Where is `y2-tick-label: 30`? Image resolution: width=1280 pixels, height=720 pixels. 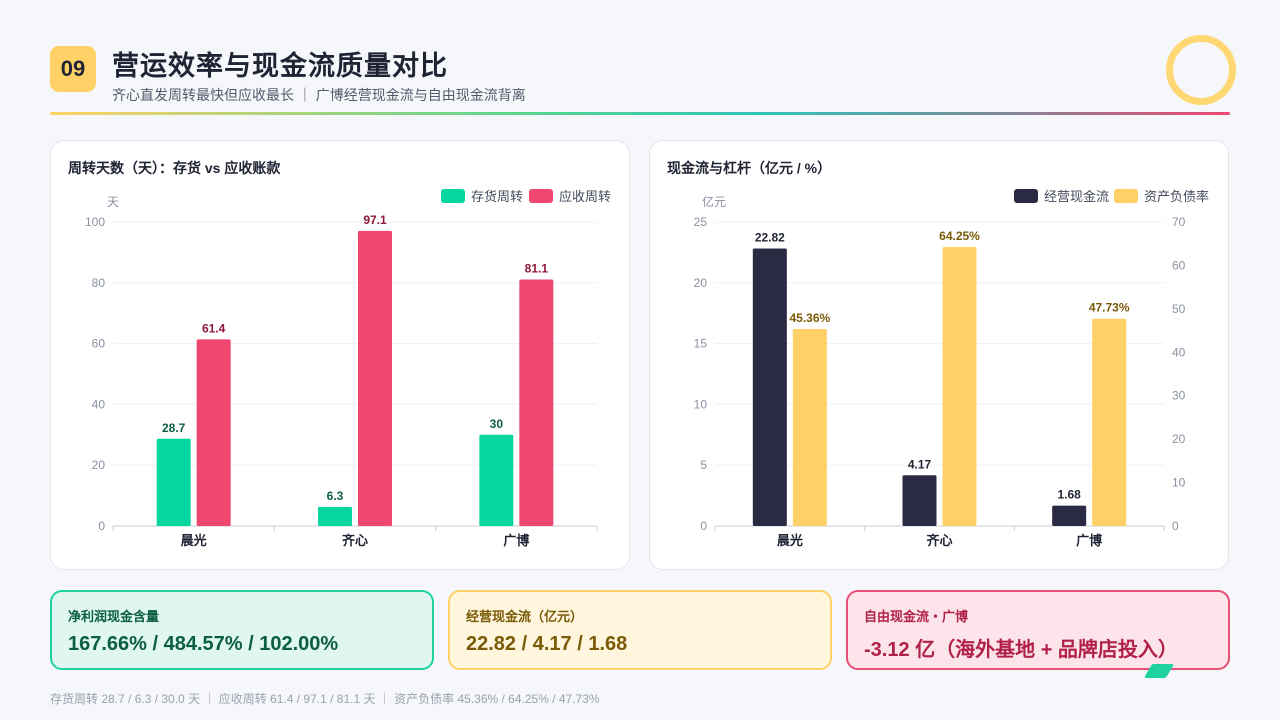 y2-tick-label: 30 is located at coordinates (1179, 396).